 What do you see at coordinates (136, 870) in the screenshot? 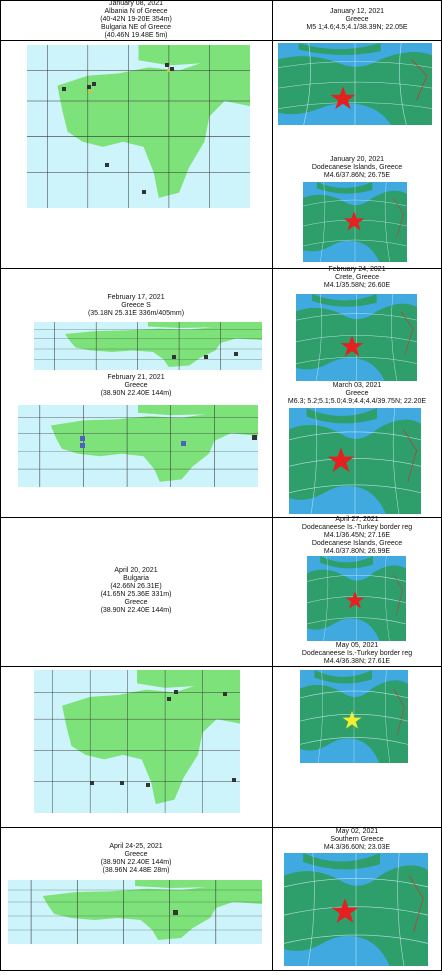
I see `text-line: (38.96N 24.48E 28m)` at bounding box center [136, 870].